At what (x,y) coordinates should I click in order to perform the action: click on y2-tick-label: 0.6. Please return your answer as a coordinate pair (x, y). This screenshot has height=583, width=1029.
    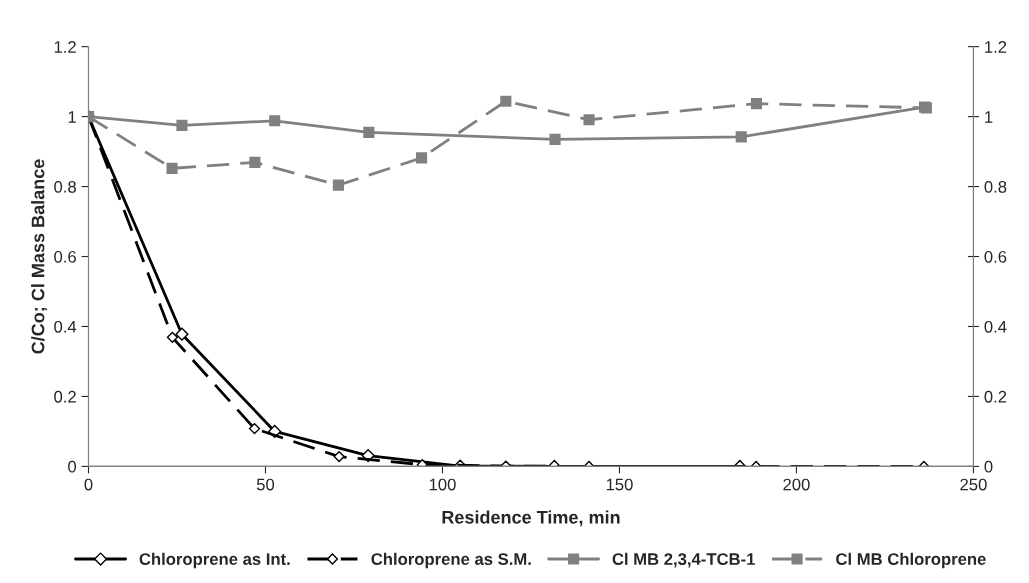
    Looking at the image, I should click on (995, 256).